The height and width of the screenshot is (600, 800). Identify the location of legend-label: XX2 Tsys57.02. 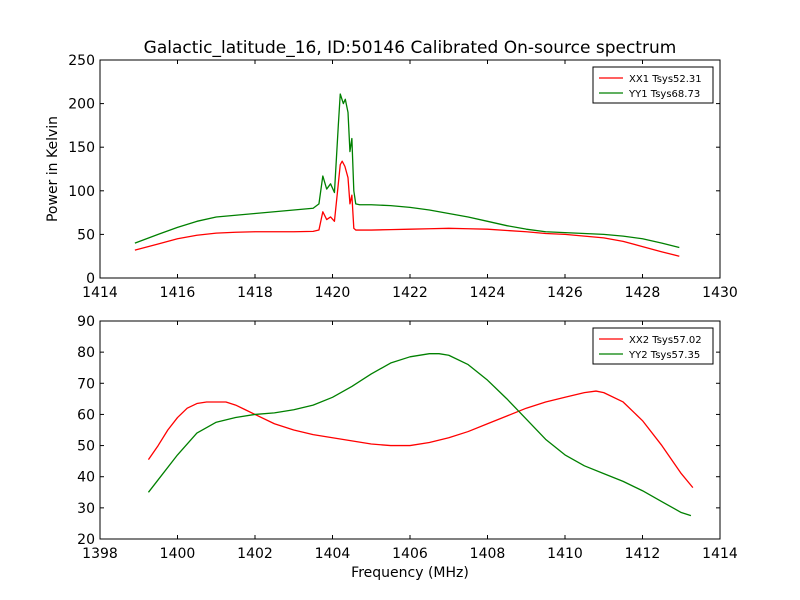
(665, 340).